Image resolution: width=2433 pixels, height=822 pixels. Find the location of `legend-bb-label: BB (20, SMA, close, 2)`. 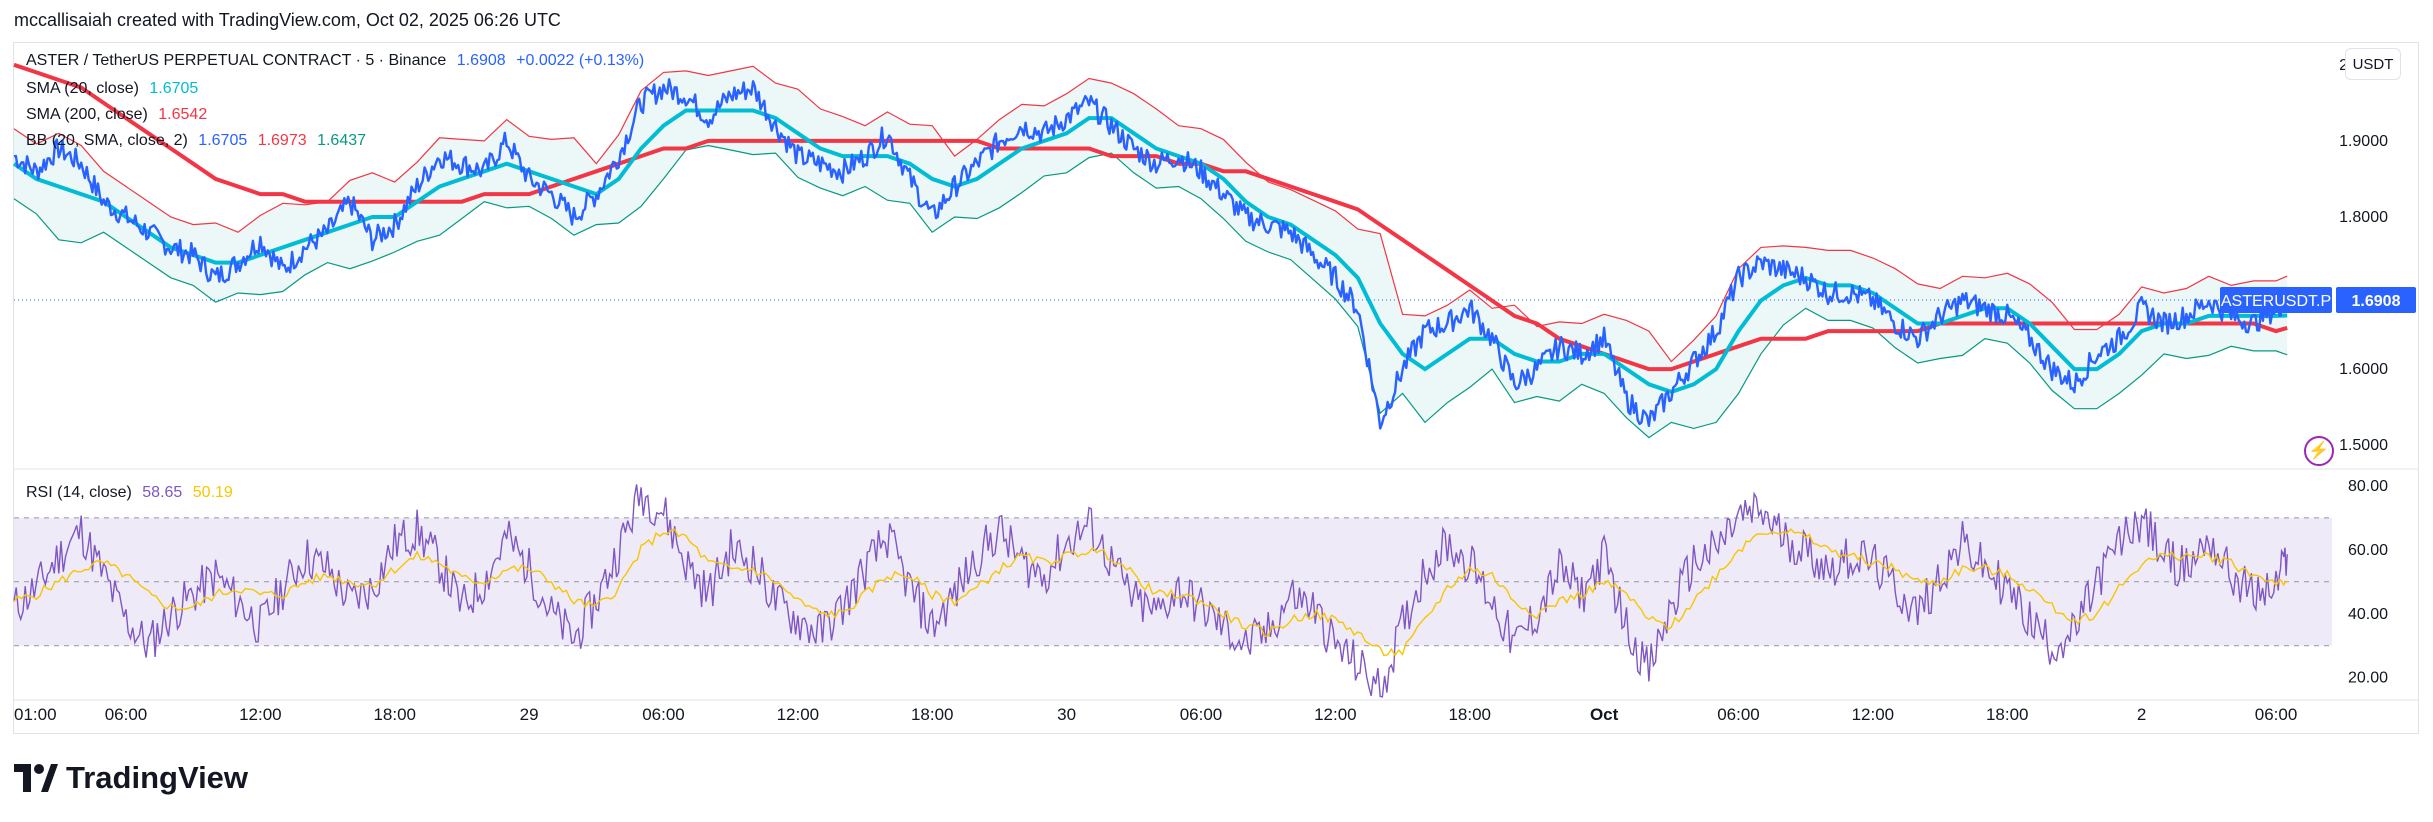

legend-bb-label: BB (20, SMA, close, 2) is located at coordinates (107, 140).